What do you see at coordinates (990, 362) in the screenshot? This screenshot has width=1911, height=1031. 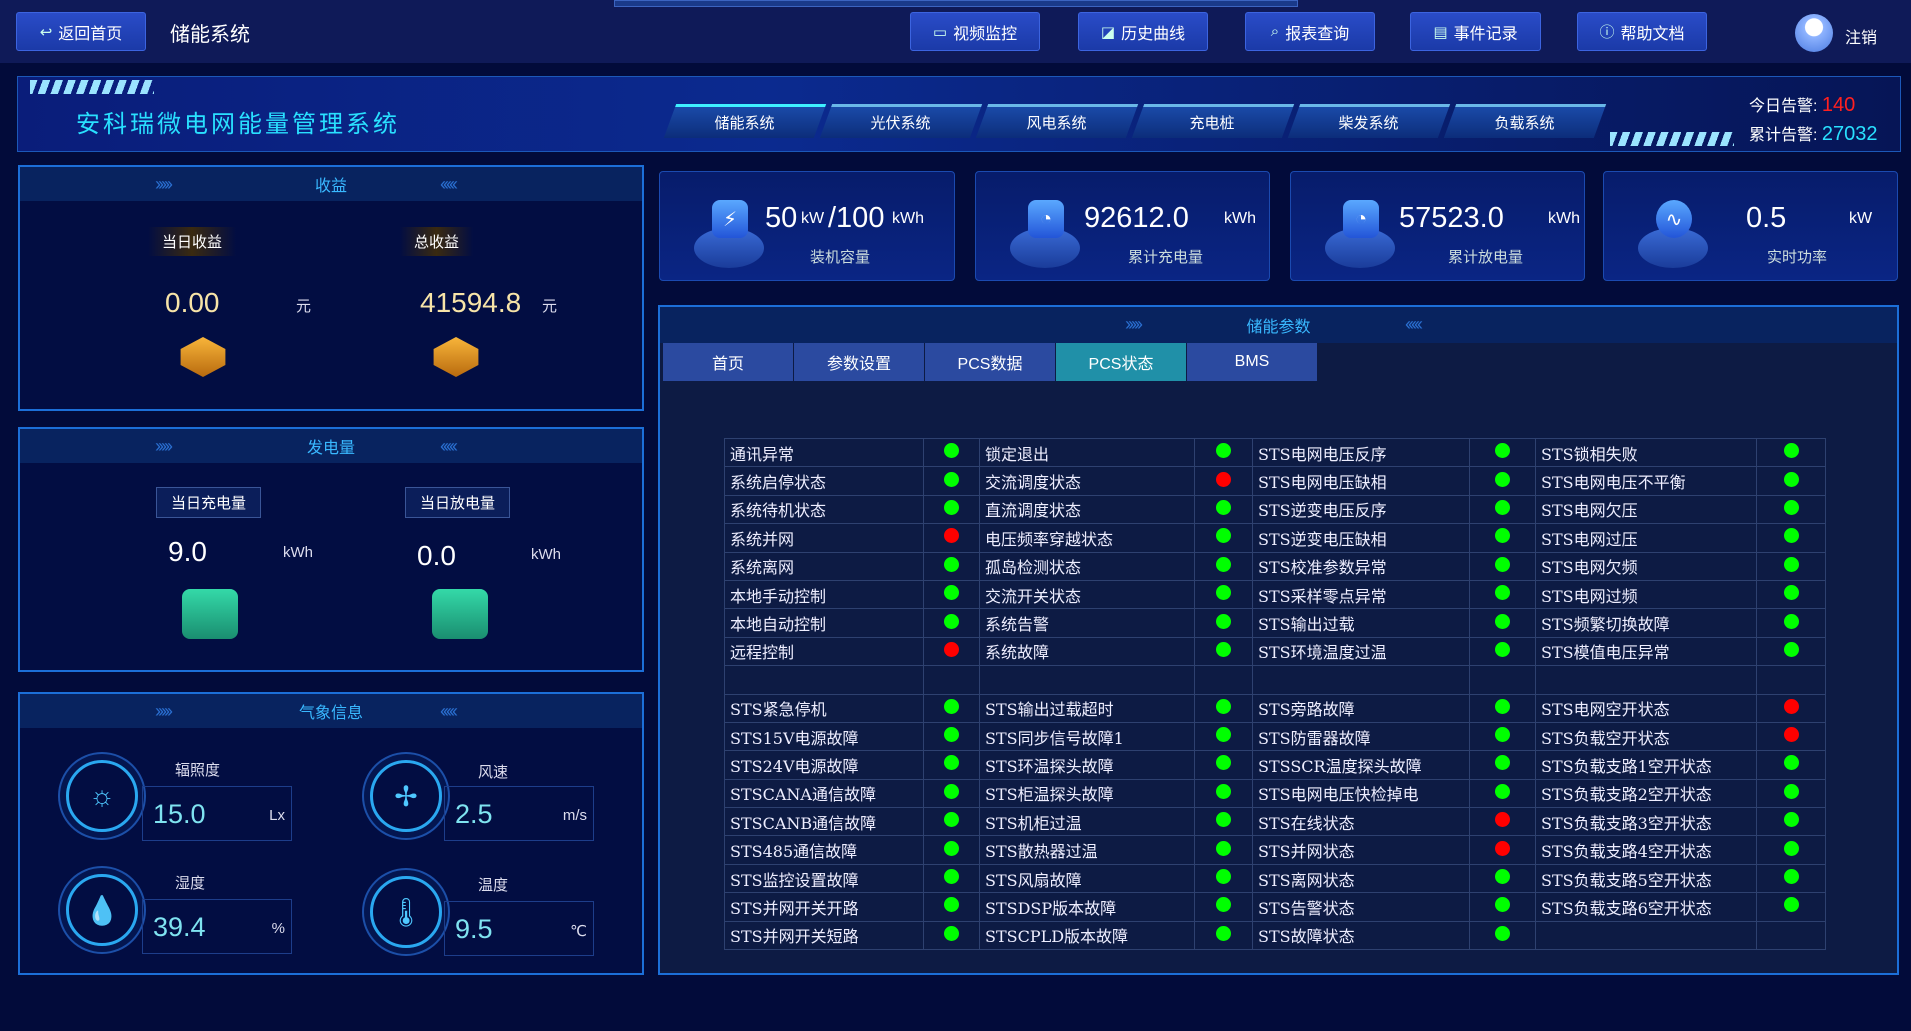 I see `tab-pcs-data: PCS数据` at bounding box center [990, 362].